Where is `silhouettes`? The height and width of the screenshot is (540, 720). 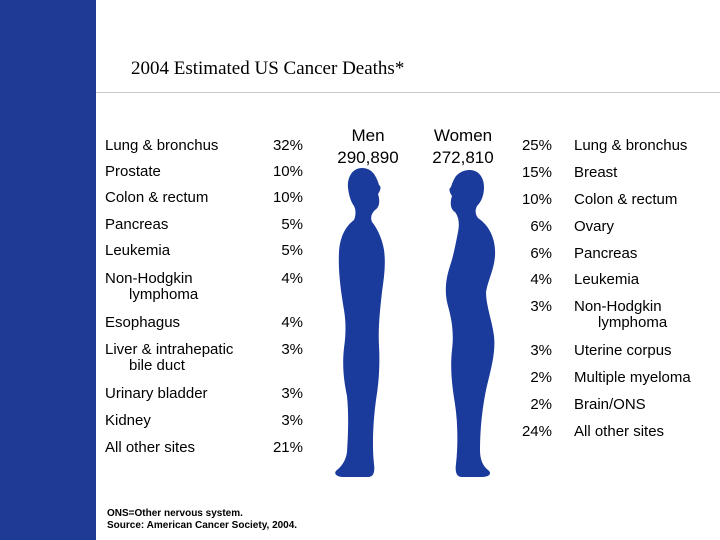 silhouettes is located at coordinates (415, 322).